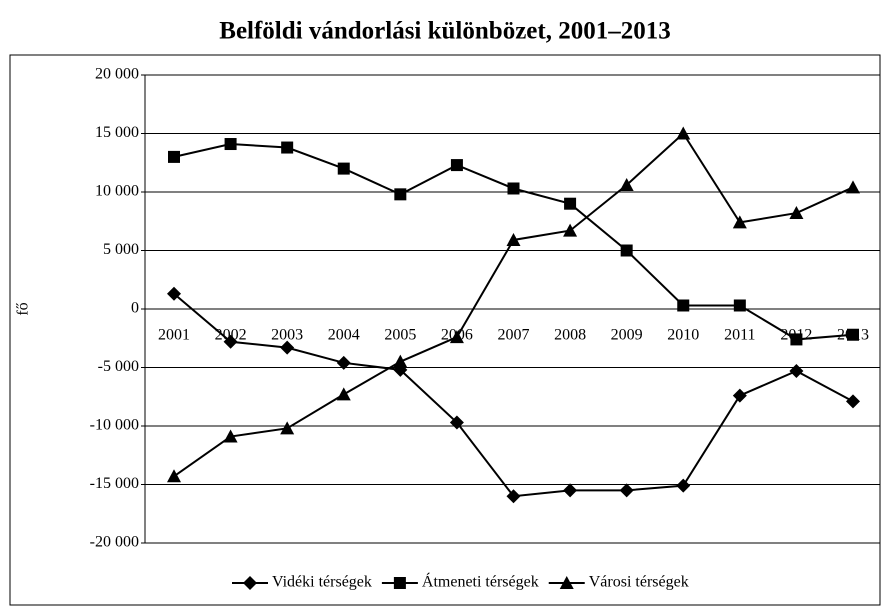  What do you see at coordinates (739, 335) in the screenshot?
I see `x-tick-label: 2011` at bounding box center [739, 335].